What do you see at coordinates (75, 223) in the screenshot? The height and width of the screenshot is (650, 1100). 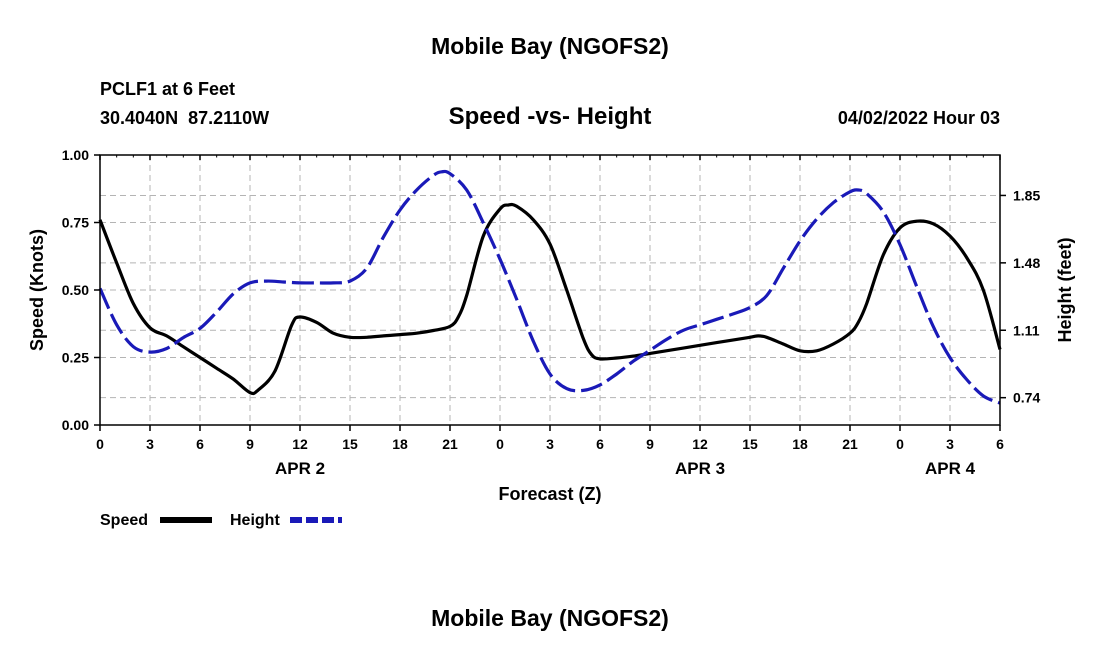 I see `y-tick-label: 0.75` at bounding box center [75, 223].